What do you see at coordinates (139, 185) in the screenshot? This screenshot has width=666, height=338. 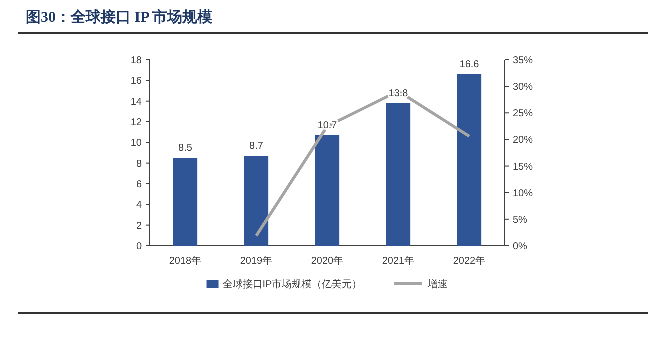 I see `y-tick-label: 6` at bounding box center [139, 185].